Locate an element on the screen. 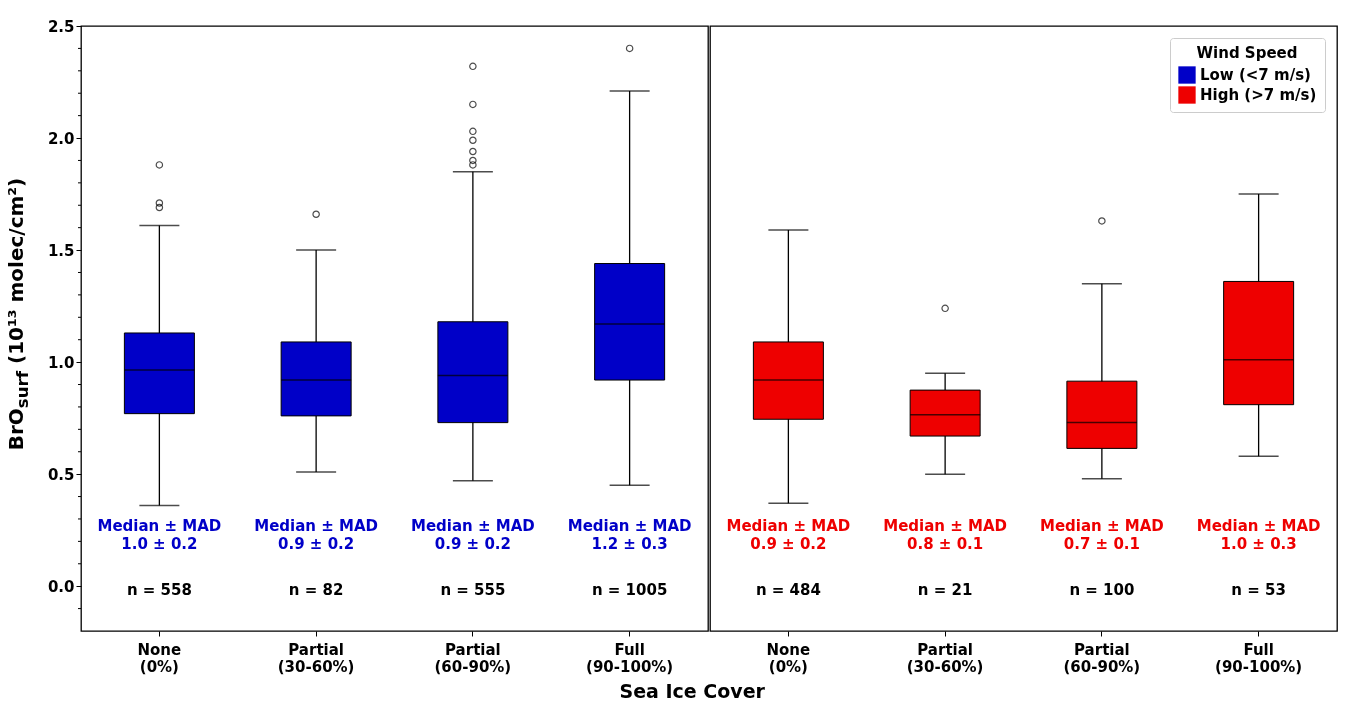 The height and width of the screenshot is (724, 1357). y-tick-label: 0.5 is located at coordinates (61, 474).